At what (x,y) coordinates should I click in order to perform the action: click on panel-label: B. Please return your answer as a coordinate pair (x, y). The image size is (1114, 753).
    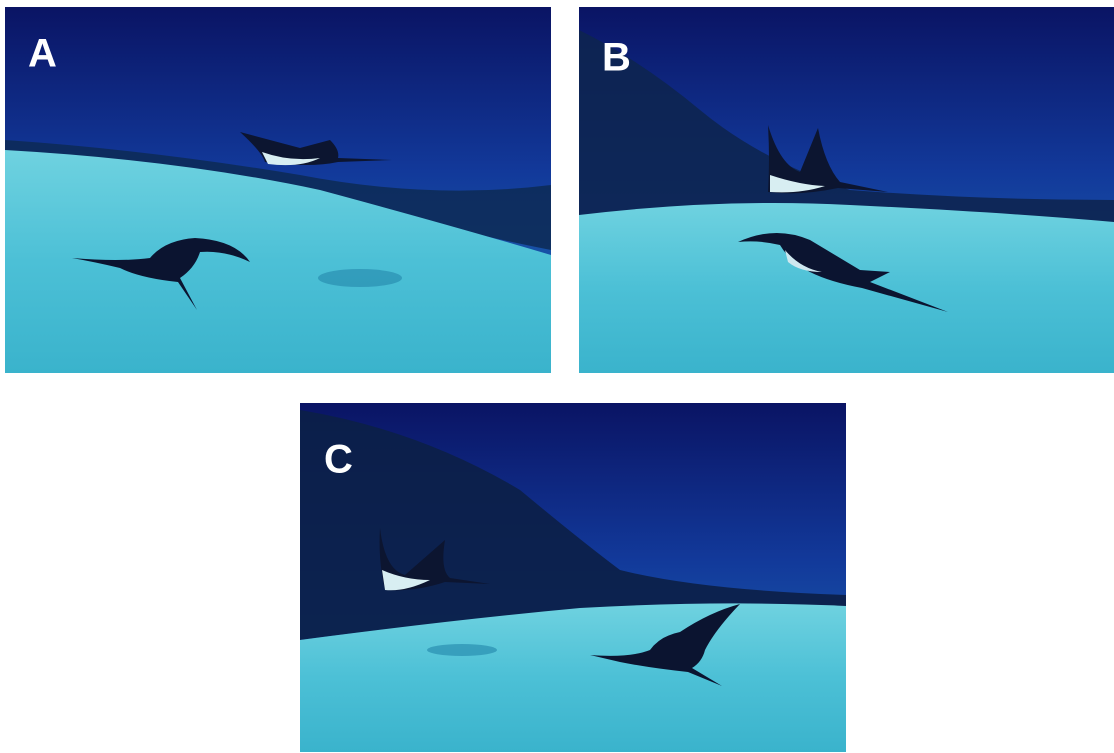
    Looking at the image, I should click on (616, 58).